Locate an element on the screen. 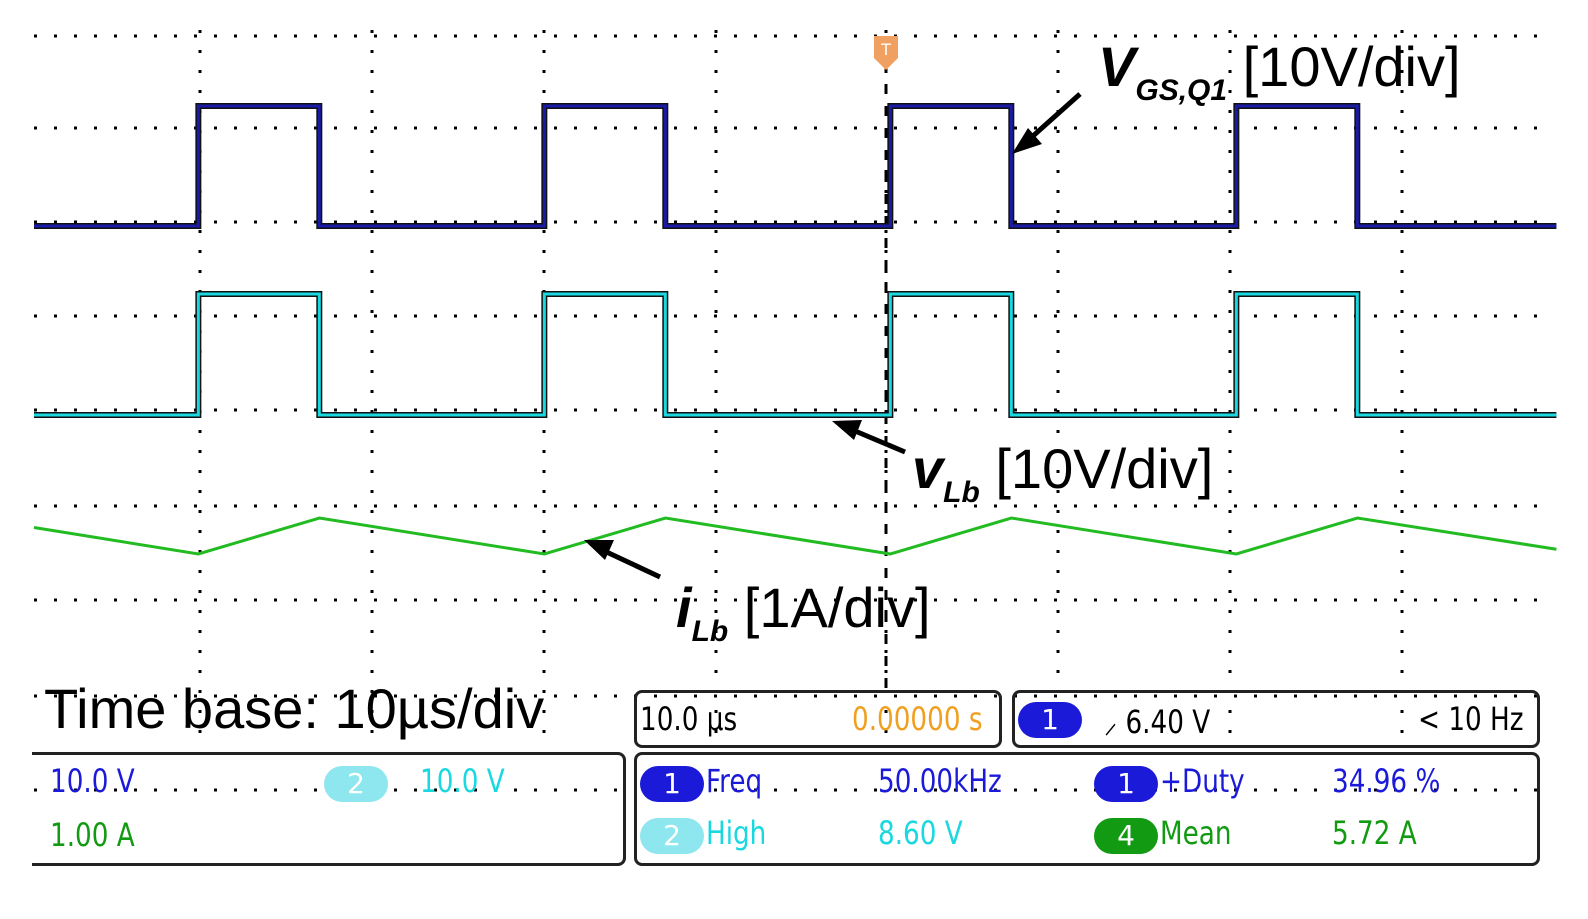 This screenshot has width=1588, height=919. trace-vgs-q1 is located at coordinates (795, 166).